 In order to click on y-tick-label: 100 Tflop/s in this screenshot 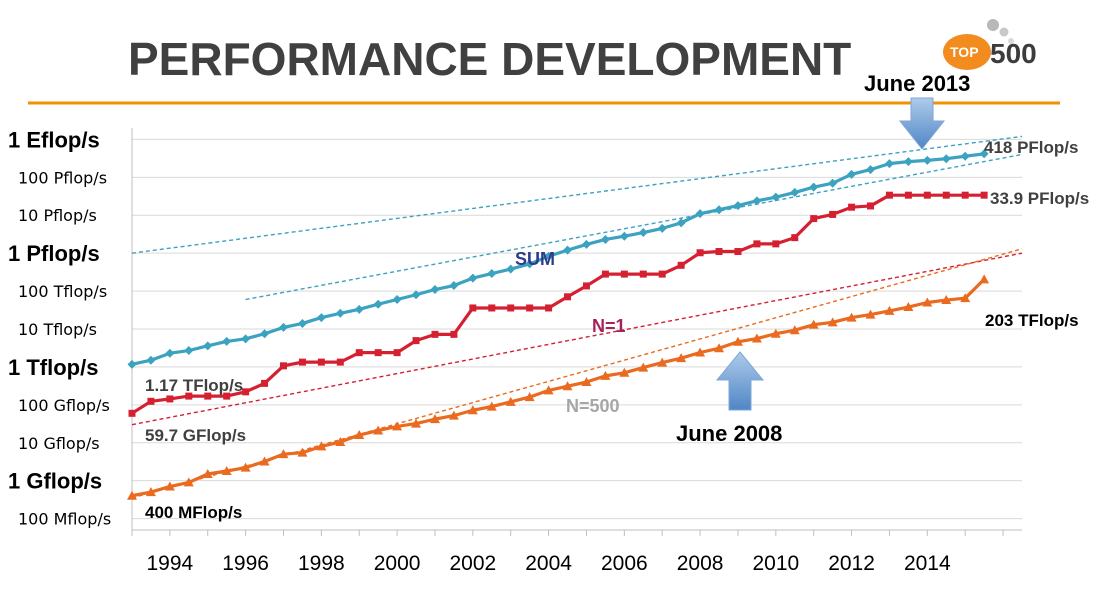, I will do `click(62, 291)`.